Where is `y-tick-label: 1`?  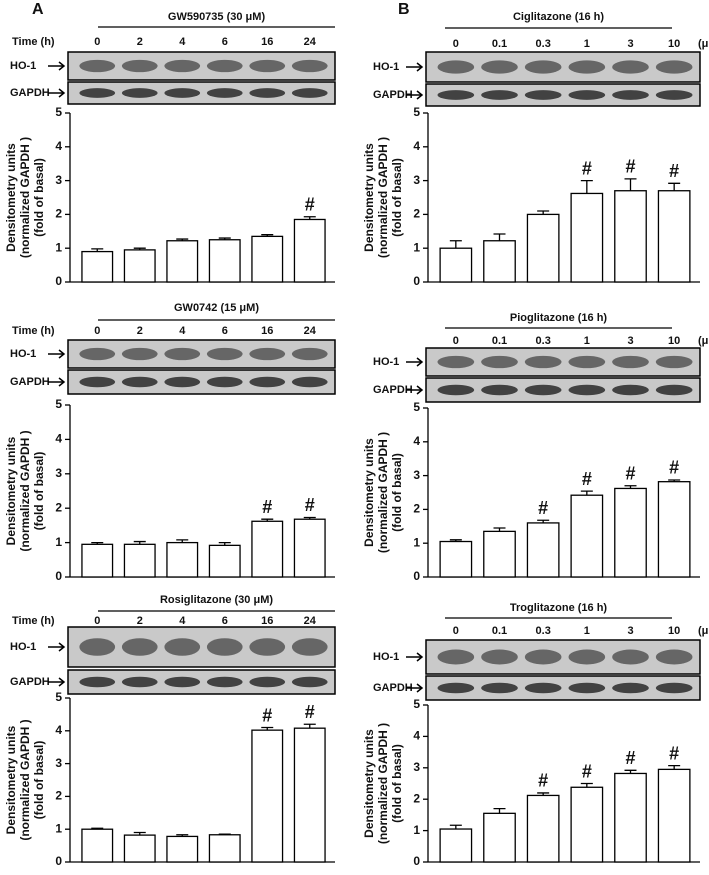 y-tick-label: 1 is located at coordinates (58, 247).